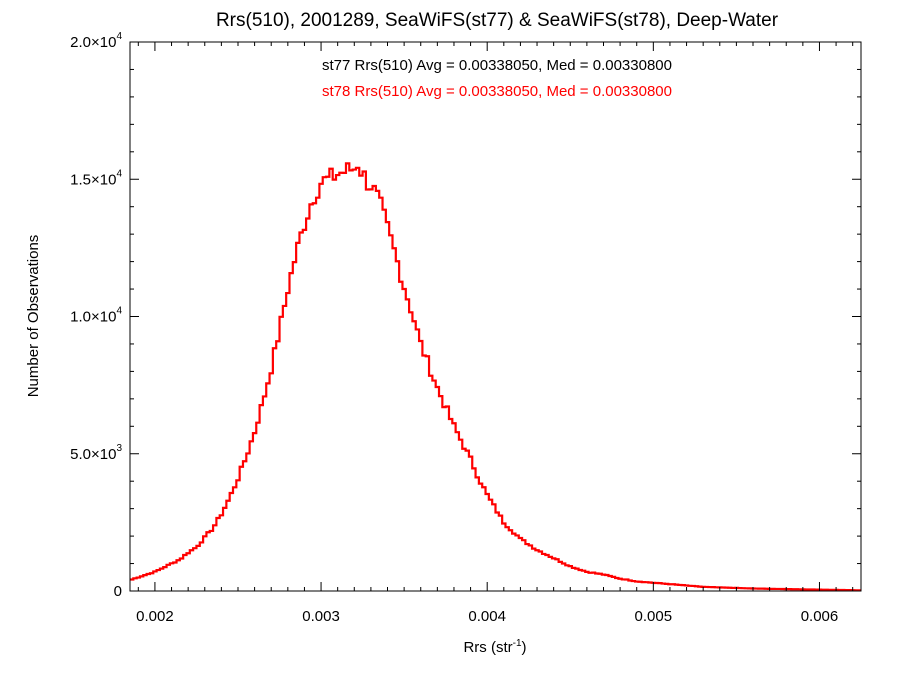  Describe the element at coordinates (33, 316) in the screenshot. I see `y-axis-label: Number of Observations` at that location.